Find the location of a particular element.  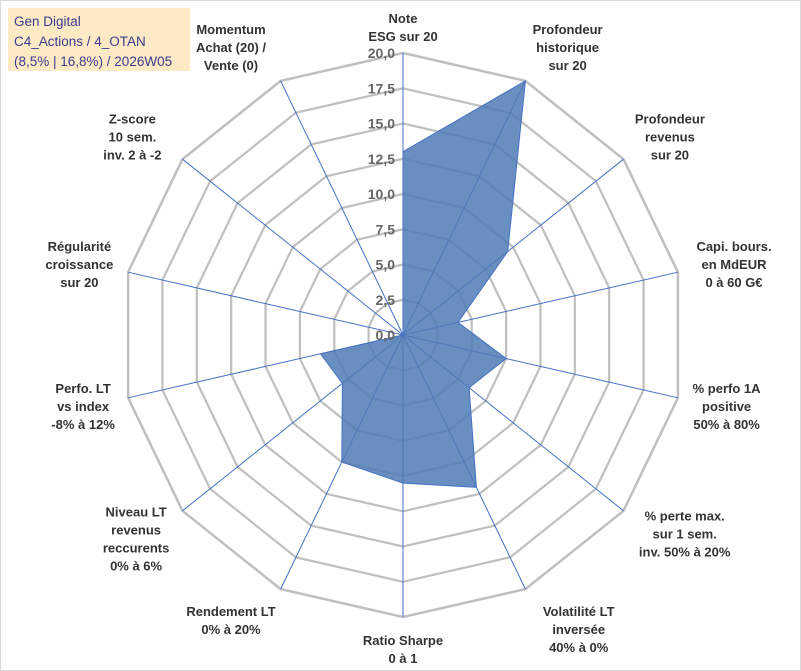

axis-label-line: % perte max. is located at coordinates (685, 516).